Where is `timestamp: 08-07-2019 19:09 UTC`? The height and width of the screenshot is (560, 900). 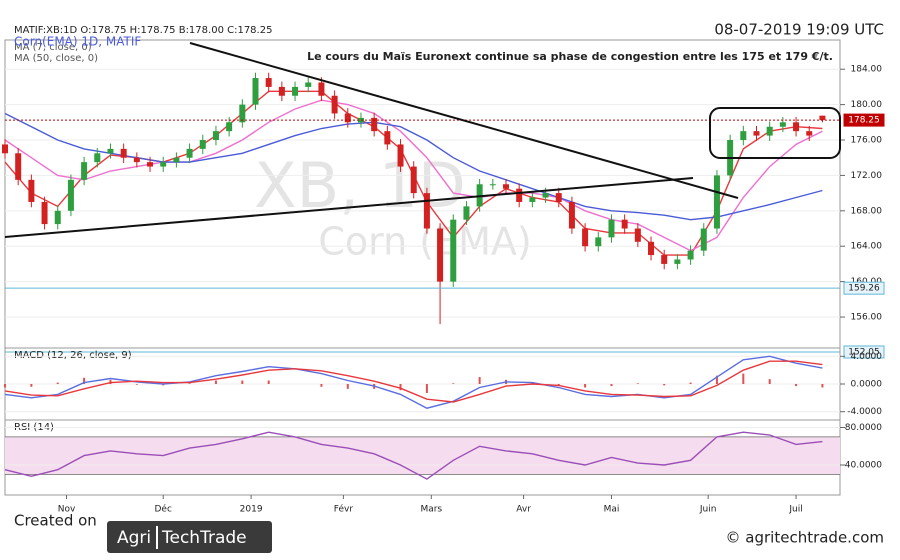
timestamp: 08-07-2019 19:09 UTC is located at coordinates (799, 30).